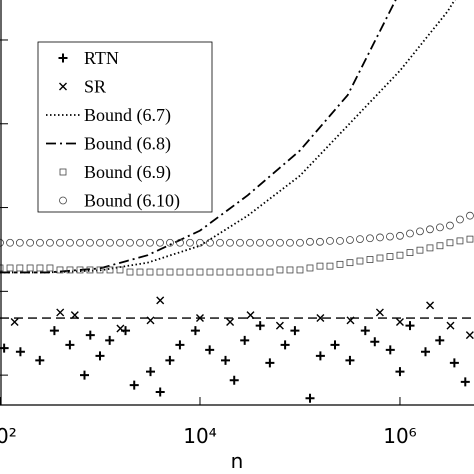 This screenshot has height=474, width=474. I want to click on legend-label: RTN, so click(101, 58).